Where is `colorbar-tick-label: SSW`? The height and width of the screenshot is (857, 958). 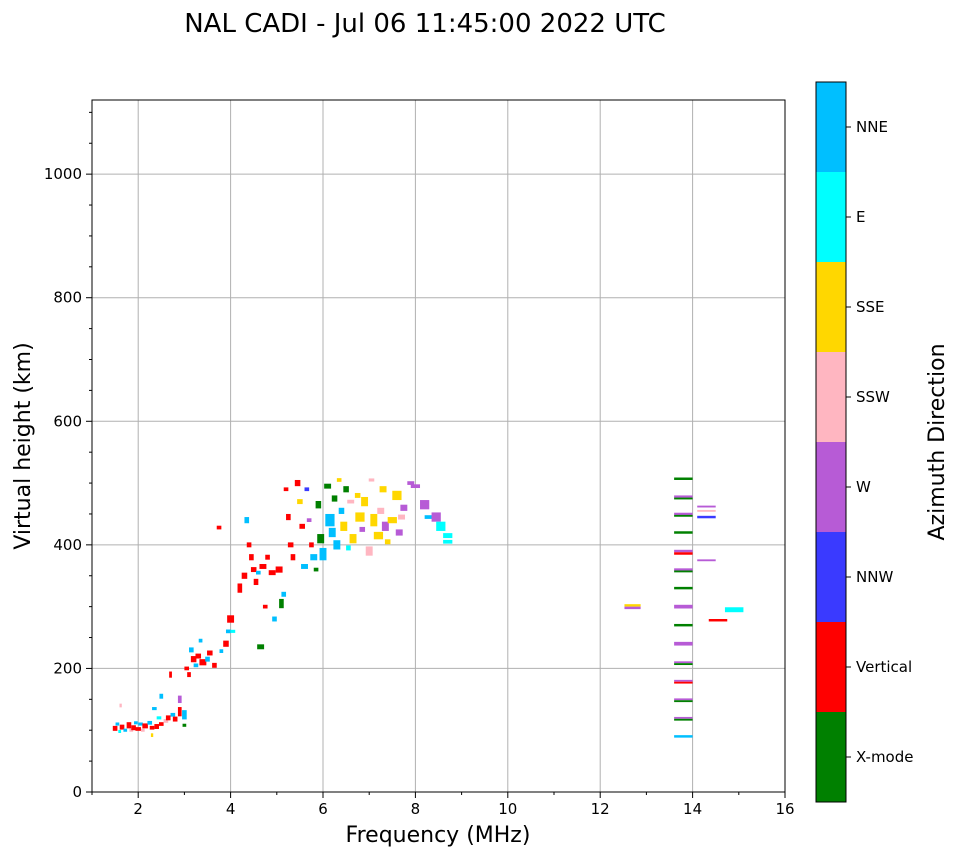
colorbar-tick-label: SSW is located at coordinates (873, 397).